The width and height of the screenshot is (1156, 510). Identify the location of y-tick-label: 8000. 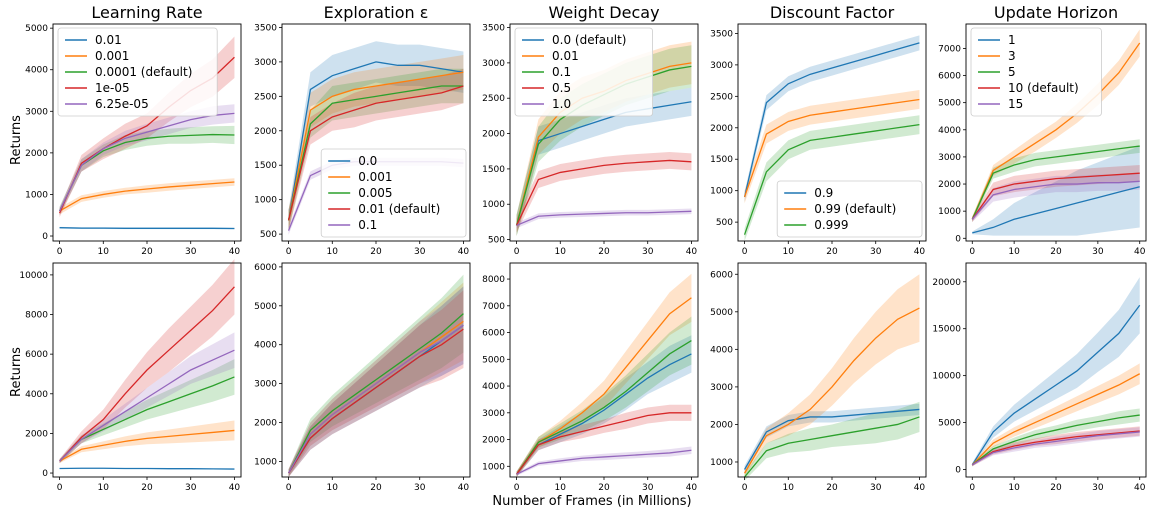
(493, 280).